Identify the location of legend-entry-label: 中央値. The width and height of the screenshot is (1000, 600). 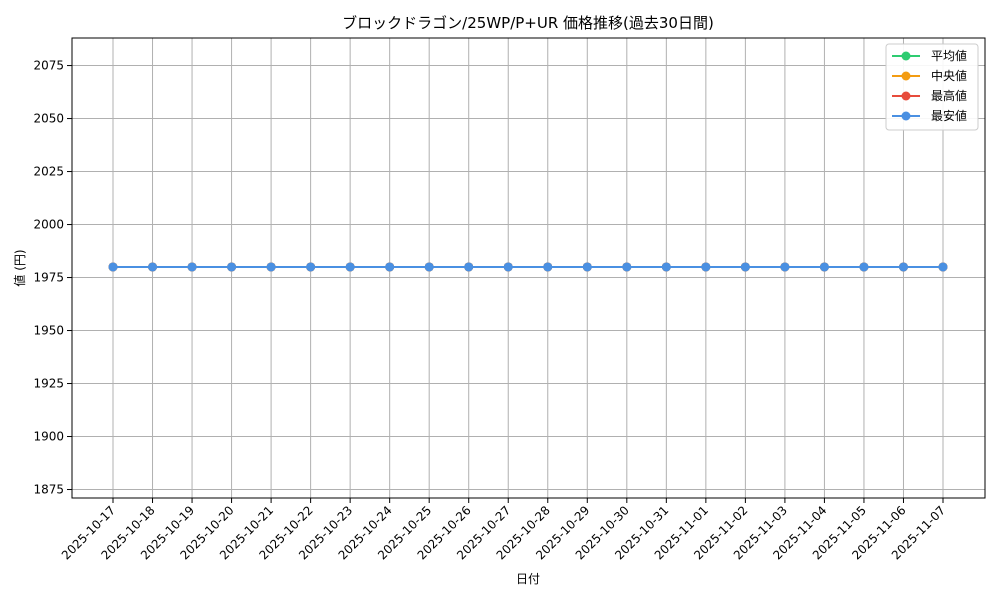
(949, 75).